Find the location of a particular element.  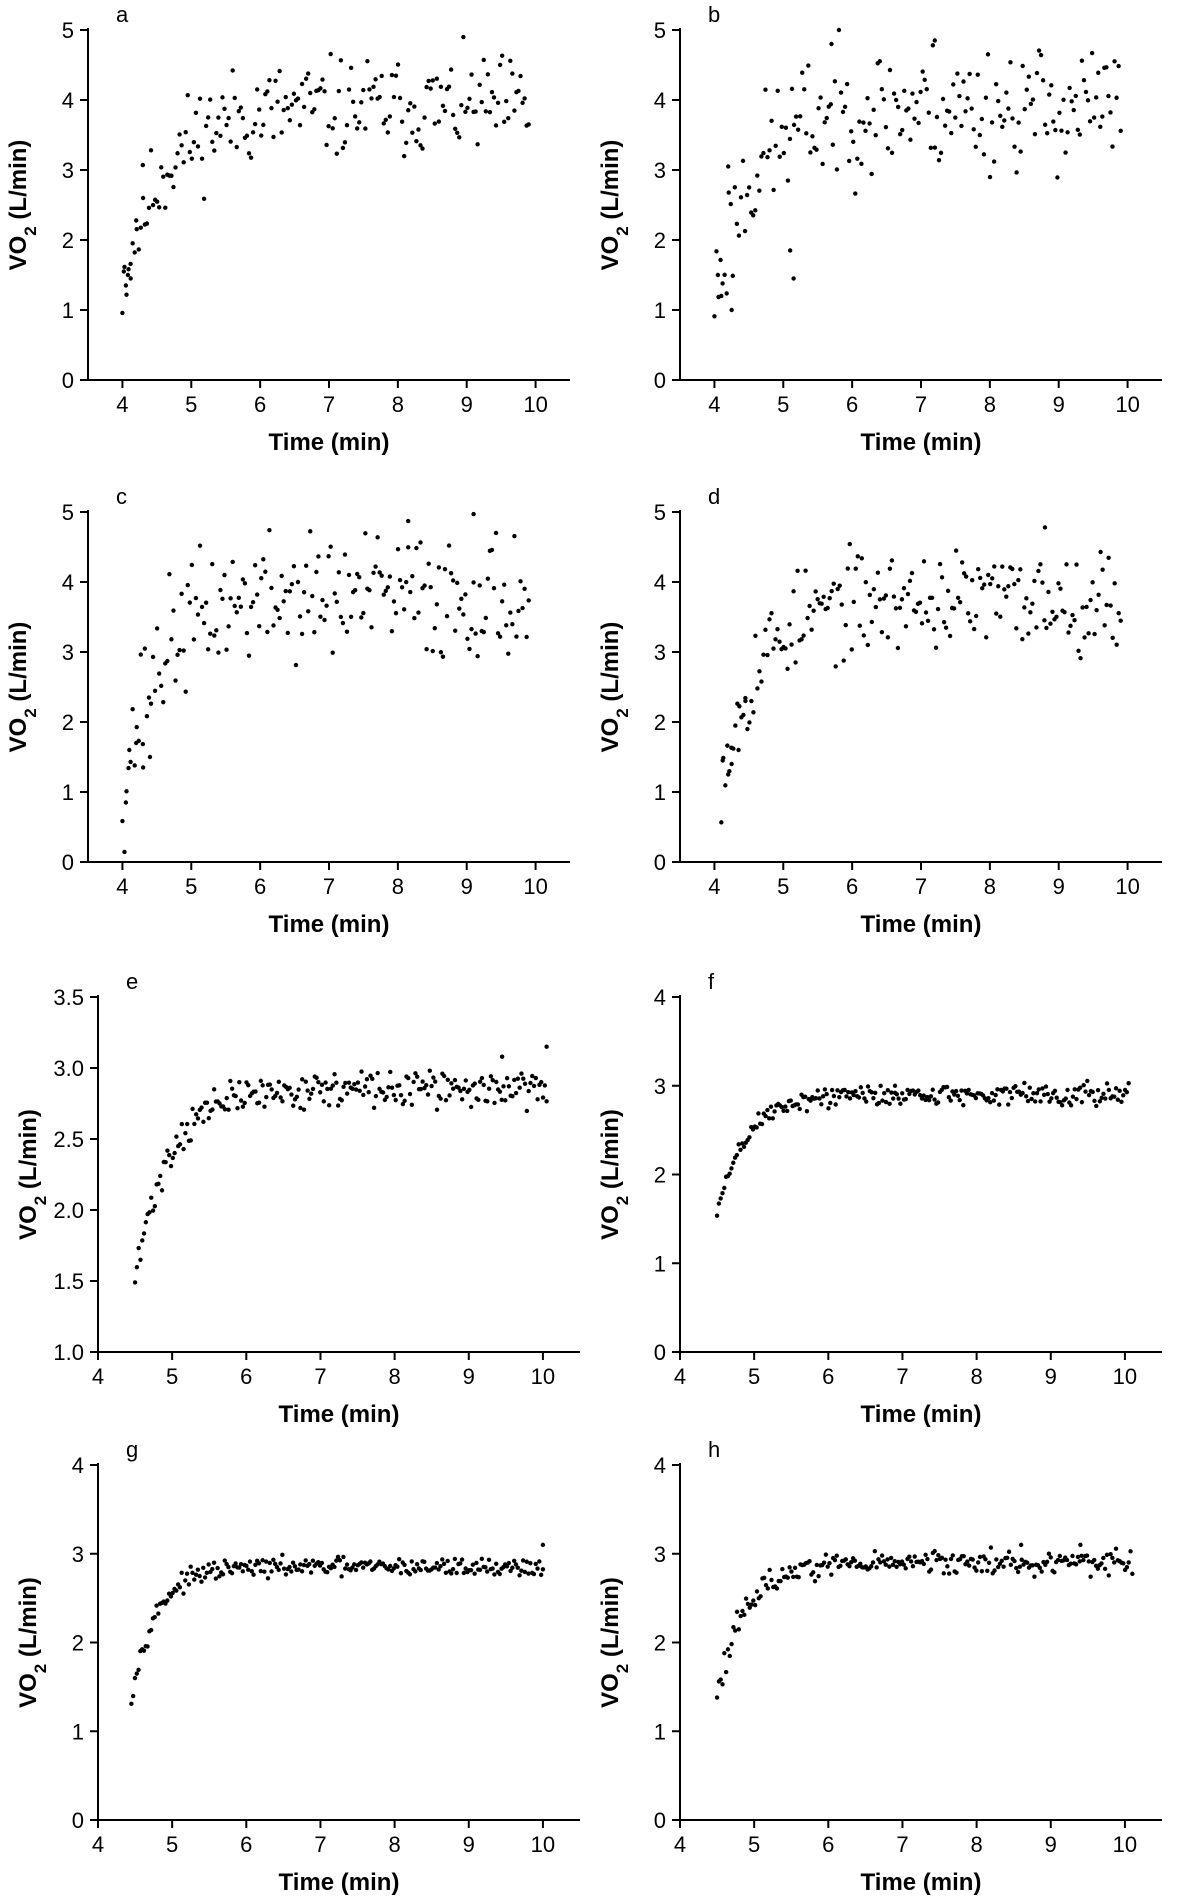

x-tick-label: 9 is located at coordinates (1059, 404).